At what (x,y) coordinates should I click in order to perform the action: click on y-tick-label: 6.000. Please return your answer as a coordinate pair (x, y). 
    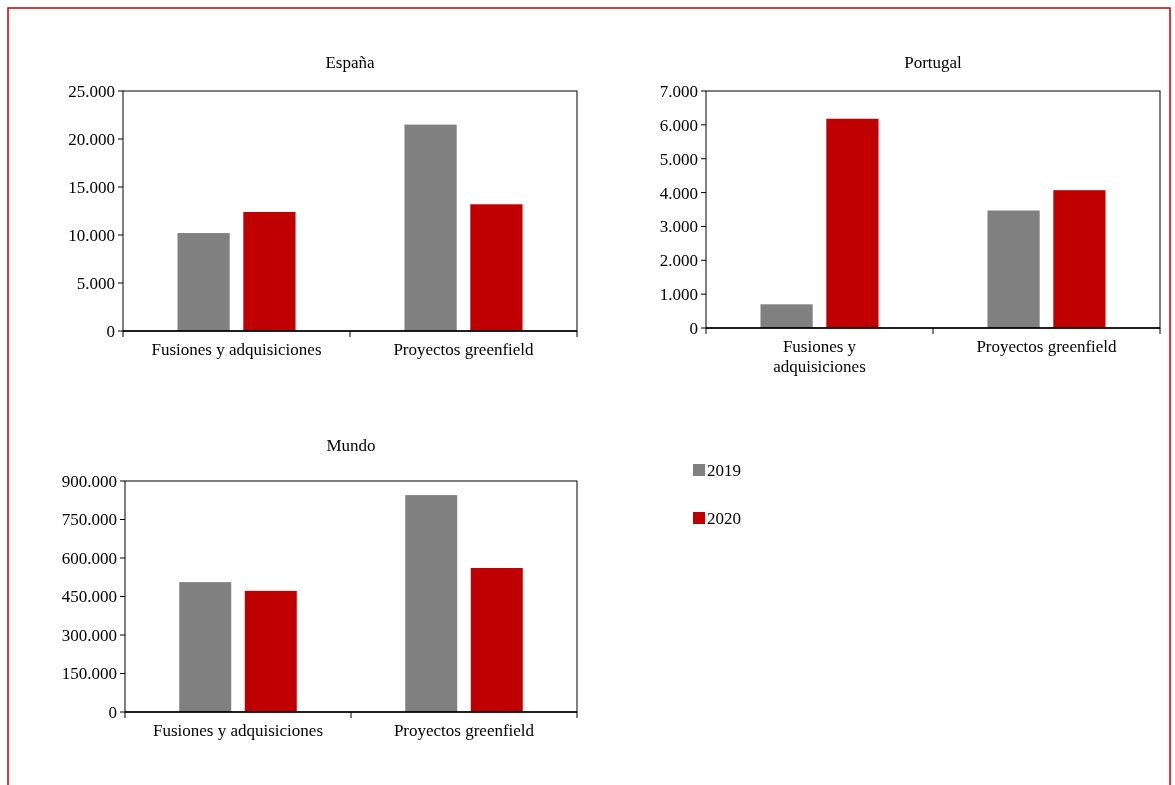
    Looking at the image, I should click on (678, 125).